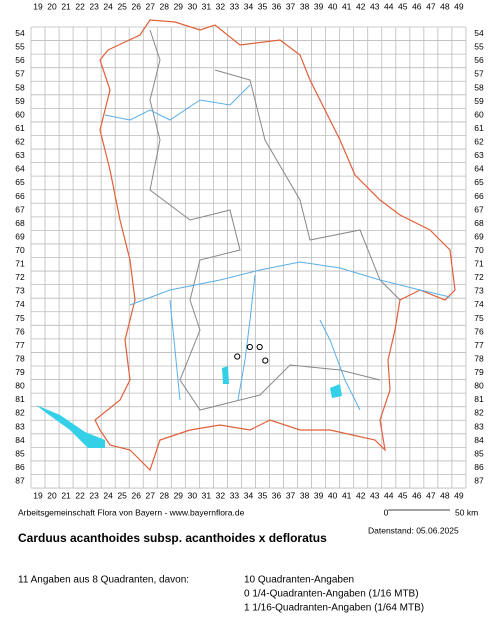  What do you see at coordinates (334, 608) in the screenshot?
I see `count: 1 1/16-Quadranten-Angaben (1/64 MTB)` at bounding box center [334, 608].